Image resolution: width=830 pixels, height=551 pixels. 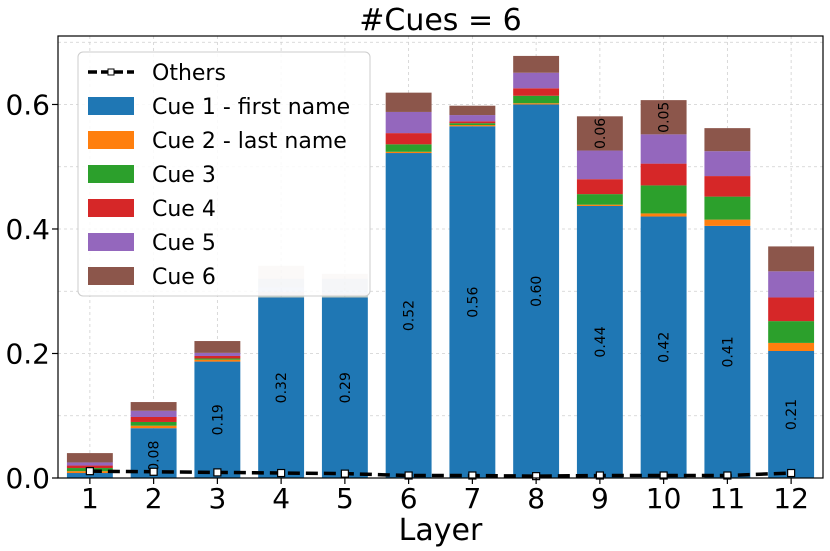 I want to click on x-axis-title: Layer, so click(x=441, y=530).